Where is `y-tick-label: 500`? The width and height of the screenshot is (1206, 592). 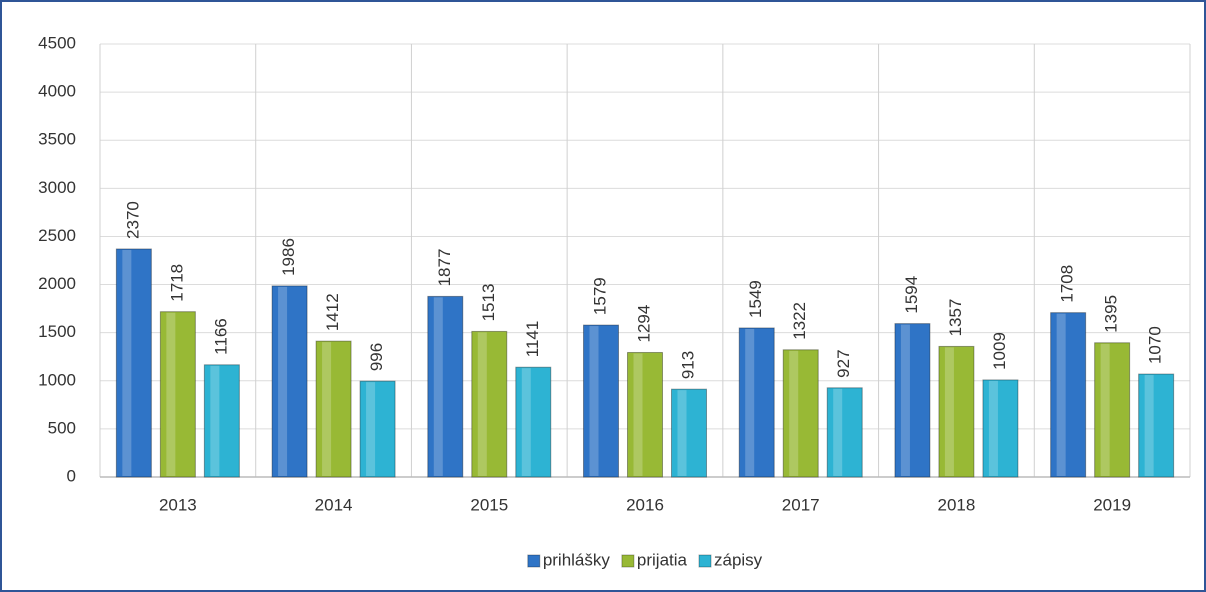 y-tick-label: 500 is located at coordinates (62, 427).